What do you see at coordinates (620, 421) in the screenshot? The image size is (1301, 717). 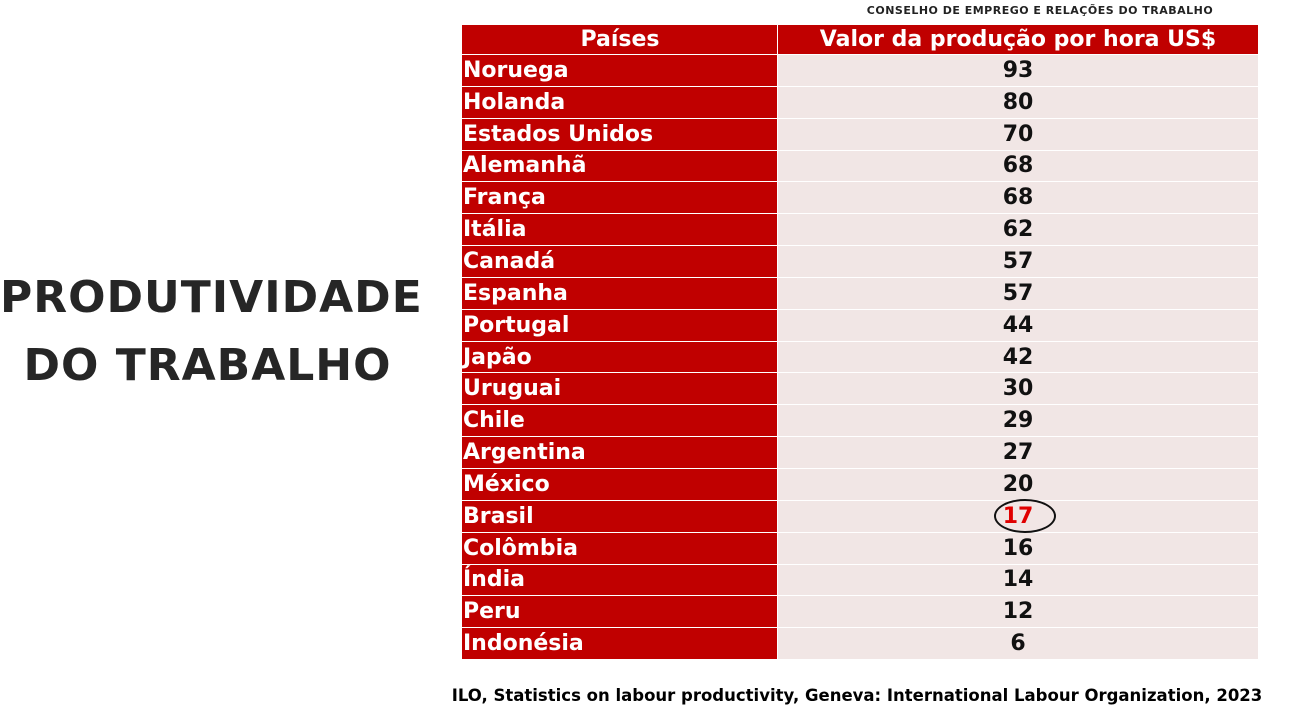 I see `country-cell: Chile` at bounding box center [620, 421].